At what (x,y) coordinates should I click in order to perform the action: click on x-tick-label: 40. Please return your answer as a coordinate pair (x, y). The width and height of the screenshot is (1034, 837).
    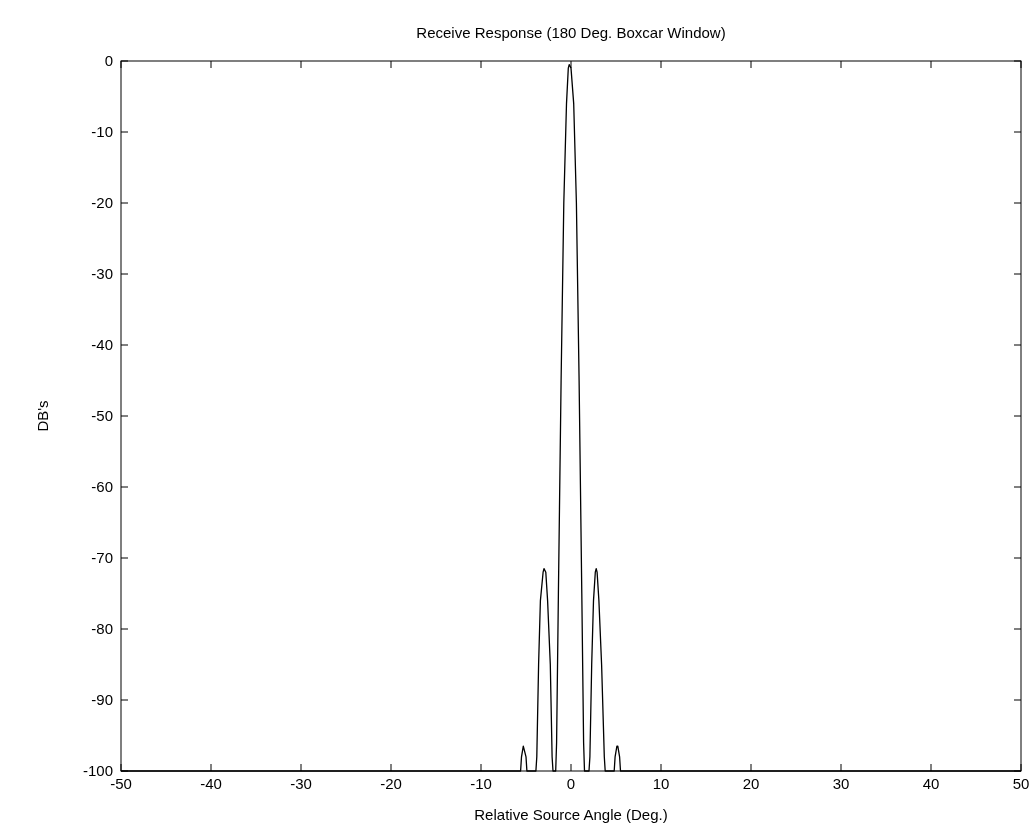
    Looking at the image, I should click on (931, 783).